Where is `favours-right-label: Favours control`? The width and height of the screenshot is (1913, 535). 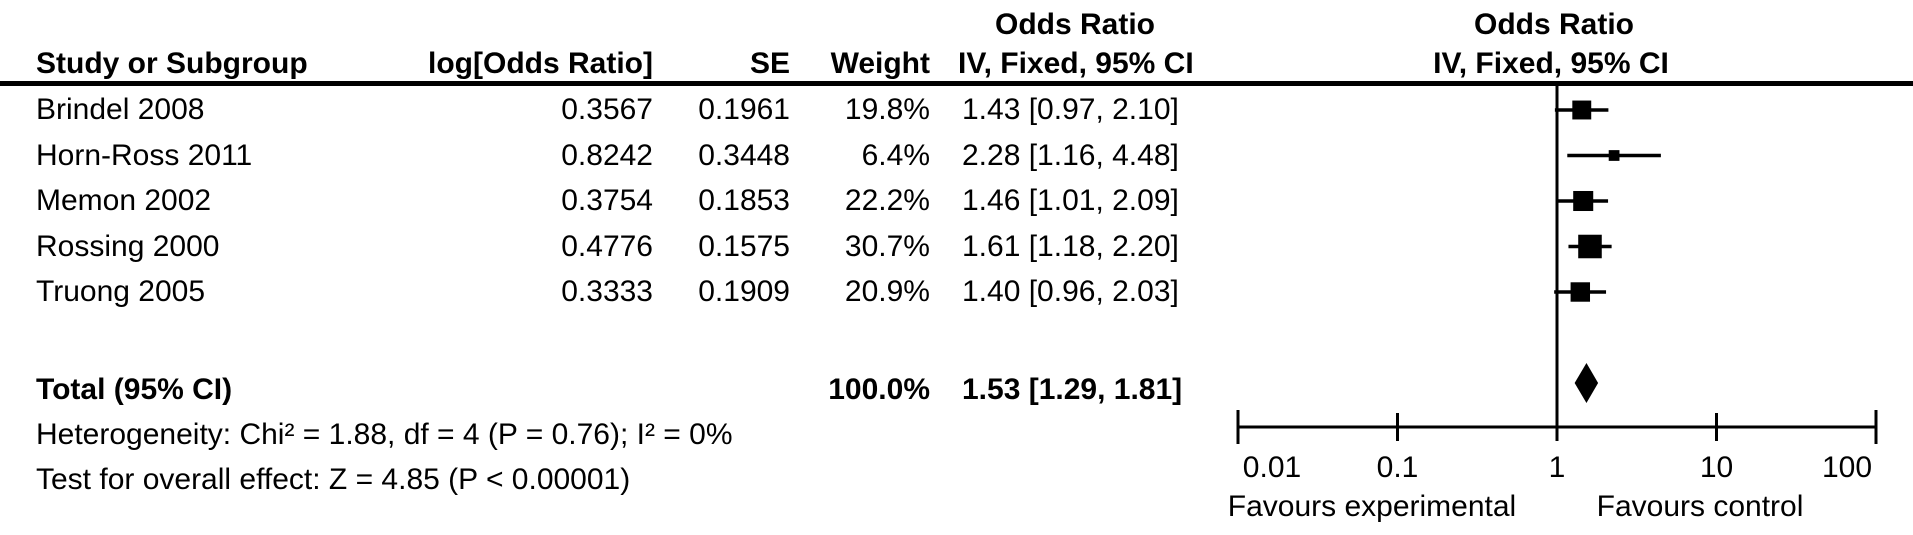 favours-right-label: Favours control is located at coordinates (1700, 506).